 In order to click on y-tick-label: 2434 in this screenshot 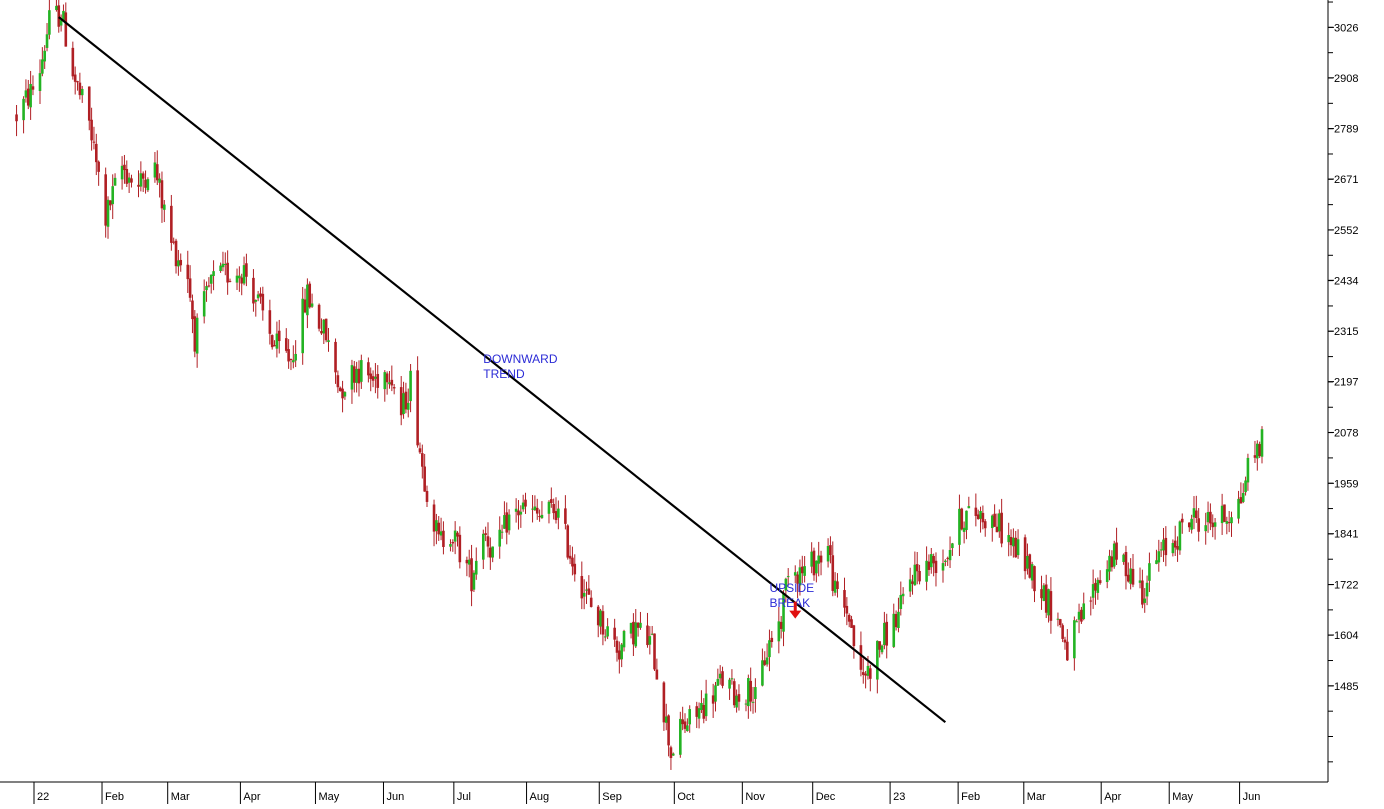, I will do `click(1346, 281)`.